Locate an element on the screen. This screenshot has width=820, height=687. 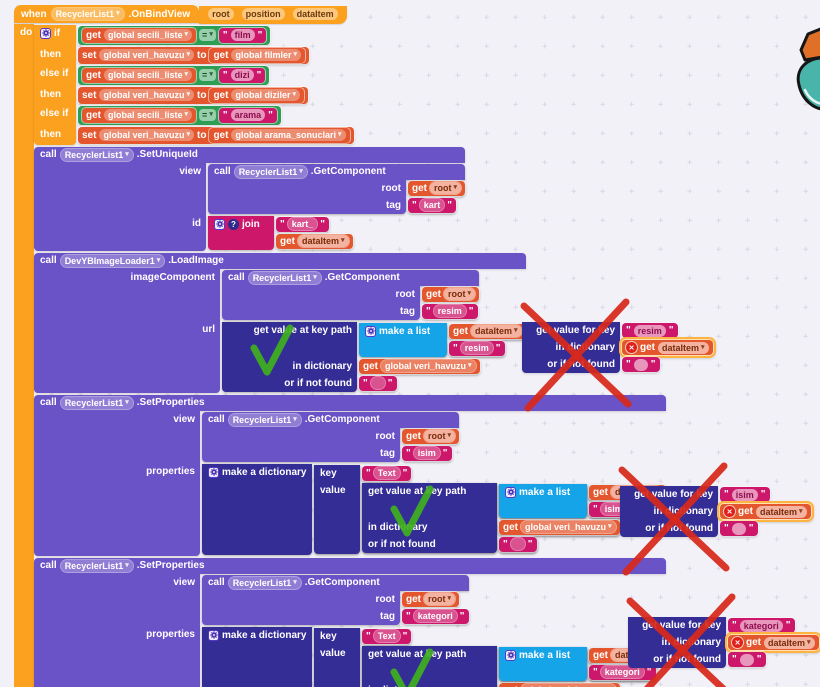
input-socket: " kart_ " is located at coordinates (313, 224).